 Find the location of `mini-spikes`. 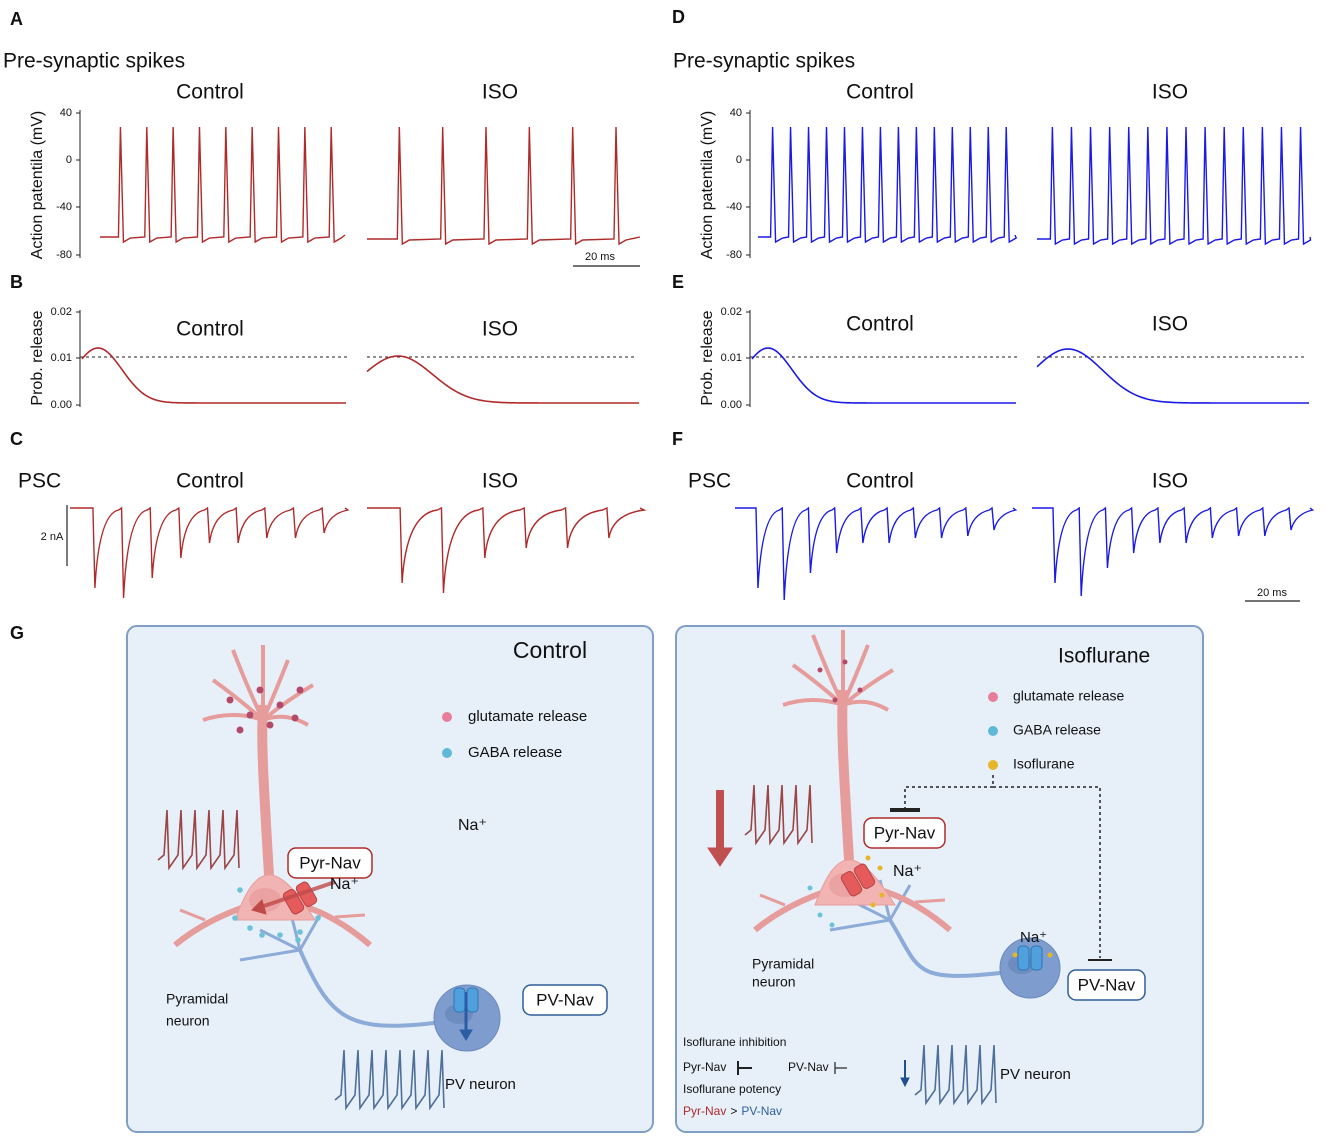

mini-spikes is located at coordinates (389, 1080).